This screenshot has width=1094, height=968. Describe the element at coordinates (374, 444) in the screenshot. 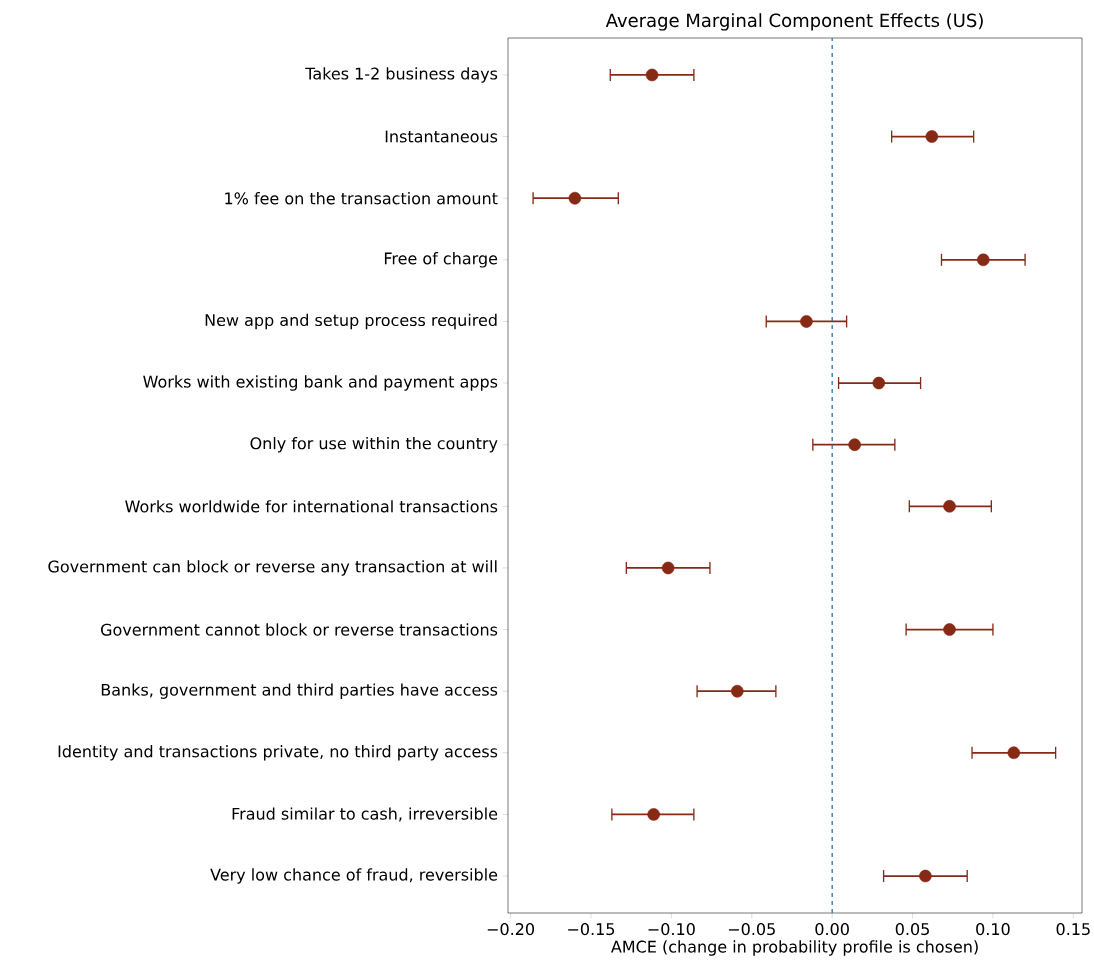

I see `y-tick-label: Only for use within the country` at that location.